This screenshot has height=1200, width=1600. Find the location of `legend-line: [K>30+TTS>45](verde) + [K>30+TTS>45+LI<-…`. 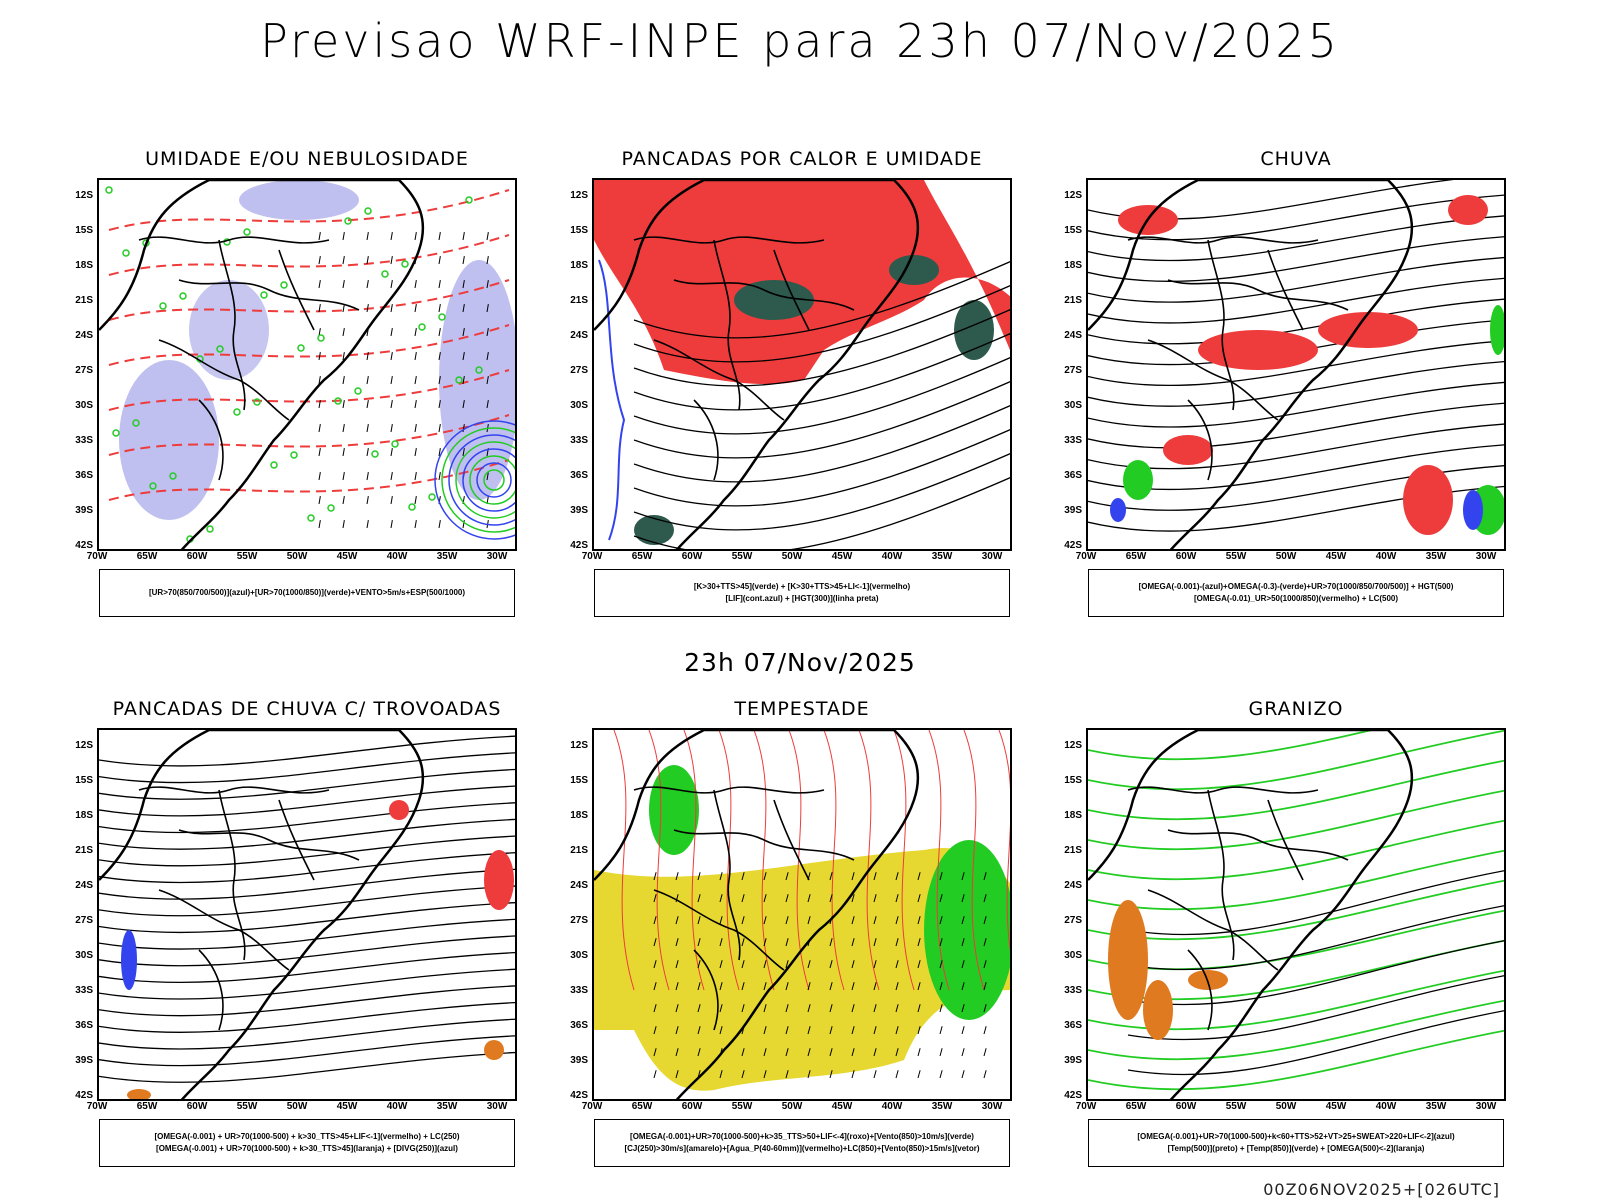

legend-line: [K>30+TTS>45](verde) + [K>30+TTS>45+LI<-… is located at coordinates (802, 586).